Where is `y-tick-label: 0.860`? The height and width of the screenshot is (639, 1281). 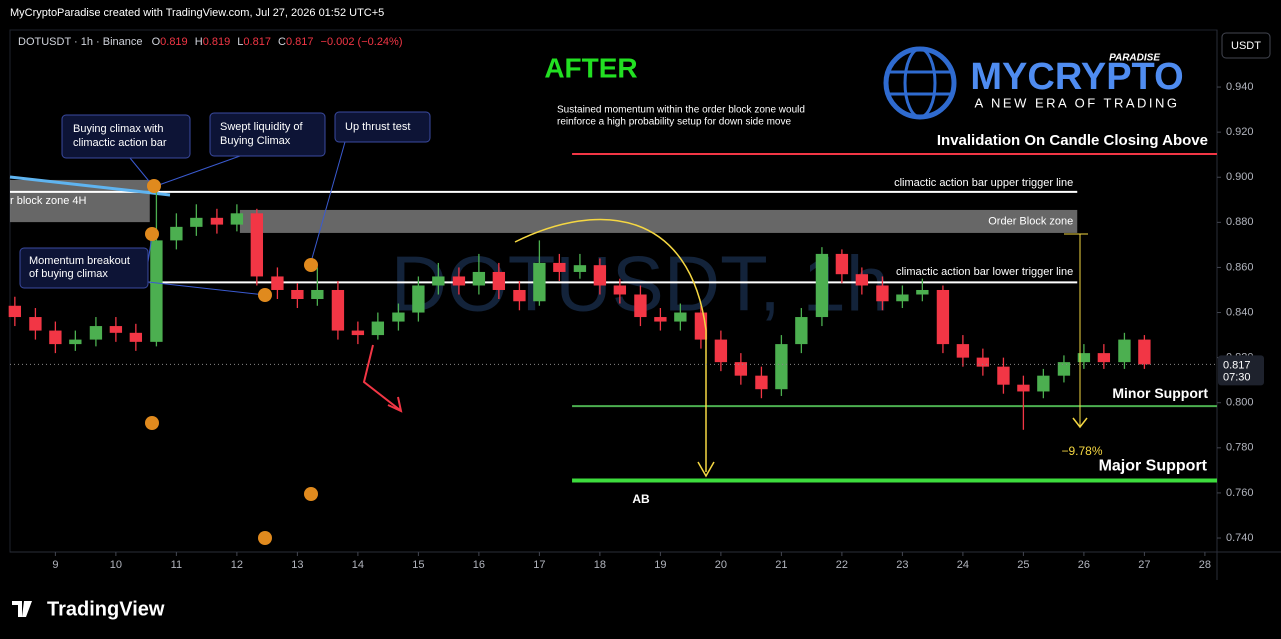
y-tick-label: 0.860 is located at coordinates (1240, 267).